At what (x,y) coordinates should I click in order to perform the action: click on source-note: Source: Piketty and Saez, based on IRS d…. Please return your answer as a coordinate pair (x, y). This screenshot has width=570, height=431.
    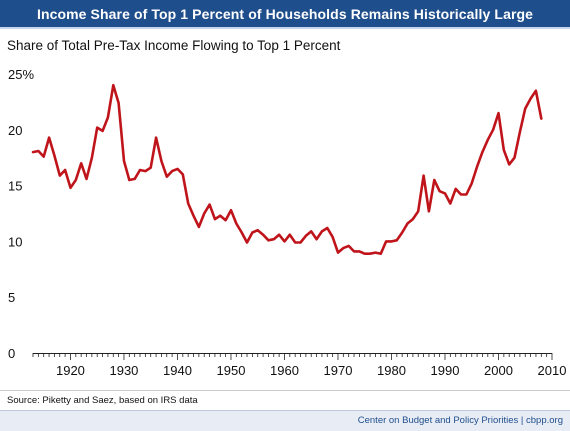
    Looking at the image, I should click on (102, 400).